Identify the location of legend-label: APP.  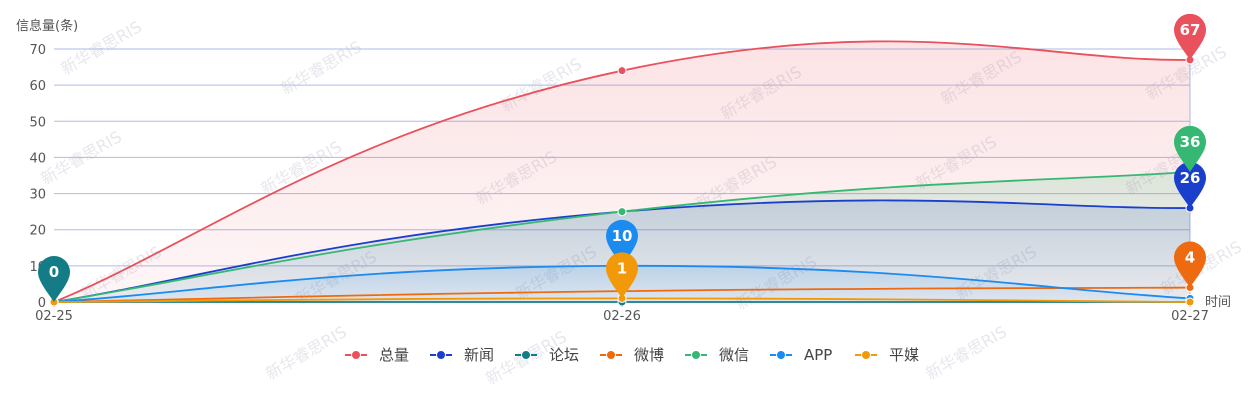
(818, 355).